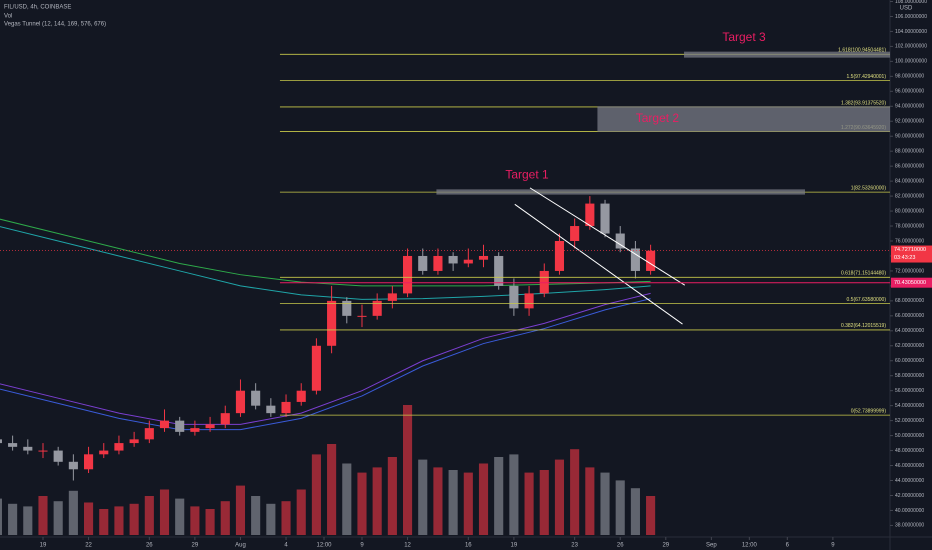 The image size is (932, 550). What do you see at coordinates (909, 376) in the screenshot?
I see `y-tick-label: 58.00000000` at bounding box center [909, 376].